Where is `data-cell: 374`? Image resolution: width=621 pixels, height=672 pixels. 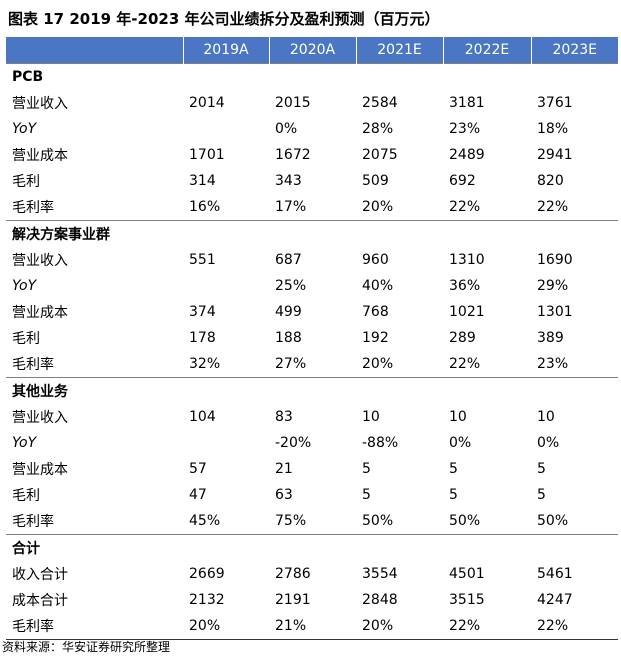 data-cell: 374 is located at coordinates (202, 312).